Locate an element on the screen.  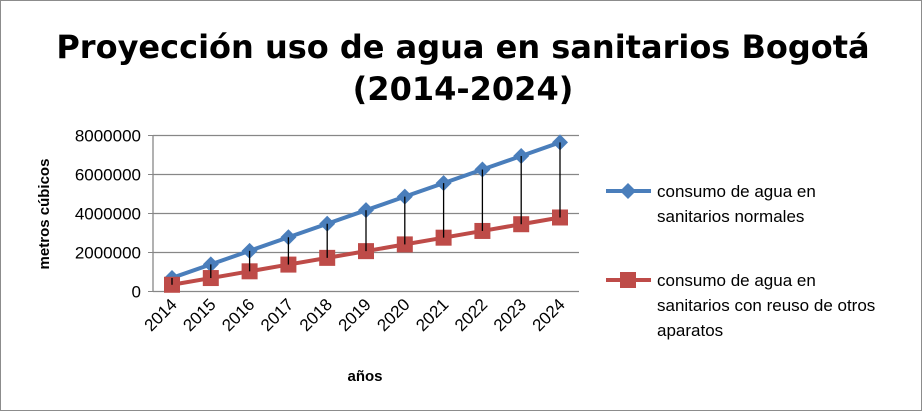
x-tick-label: 2014 is located at coordinates (161, 315).